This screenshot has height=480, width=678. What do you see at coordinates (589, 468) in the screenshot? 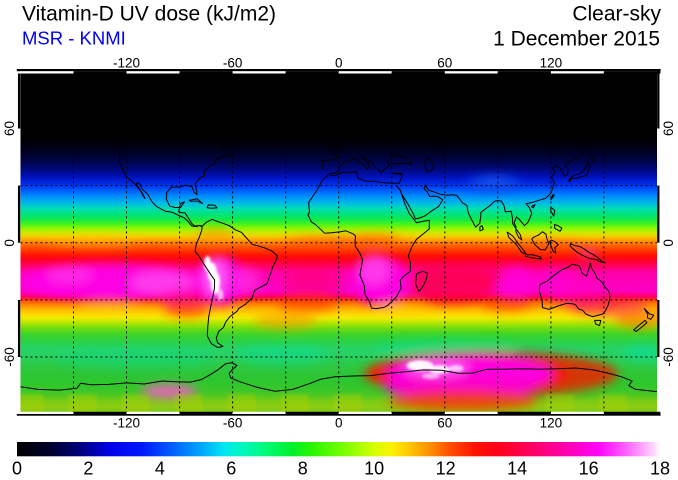
I see `svg-text: 16` at bounding box center [589, 468].